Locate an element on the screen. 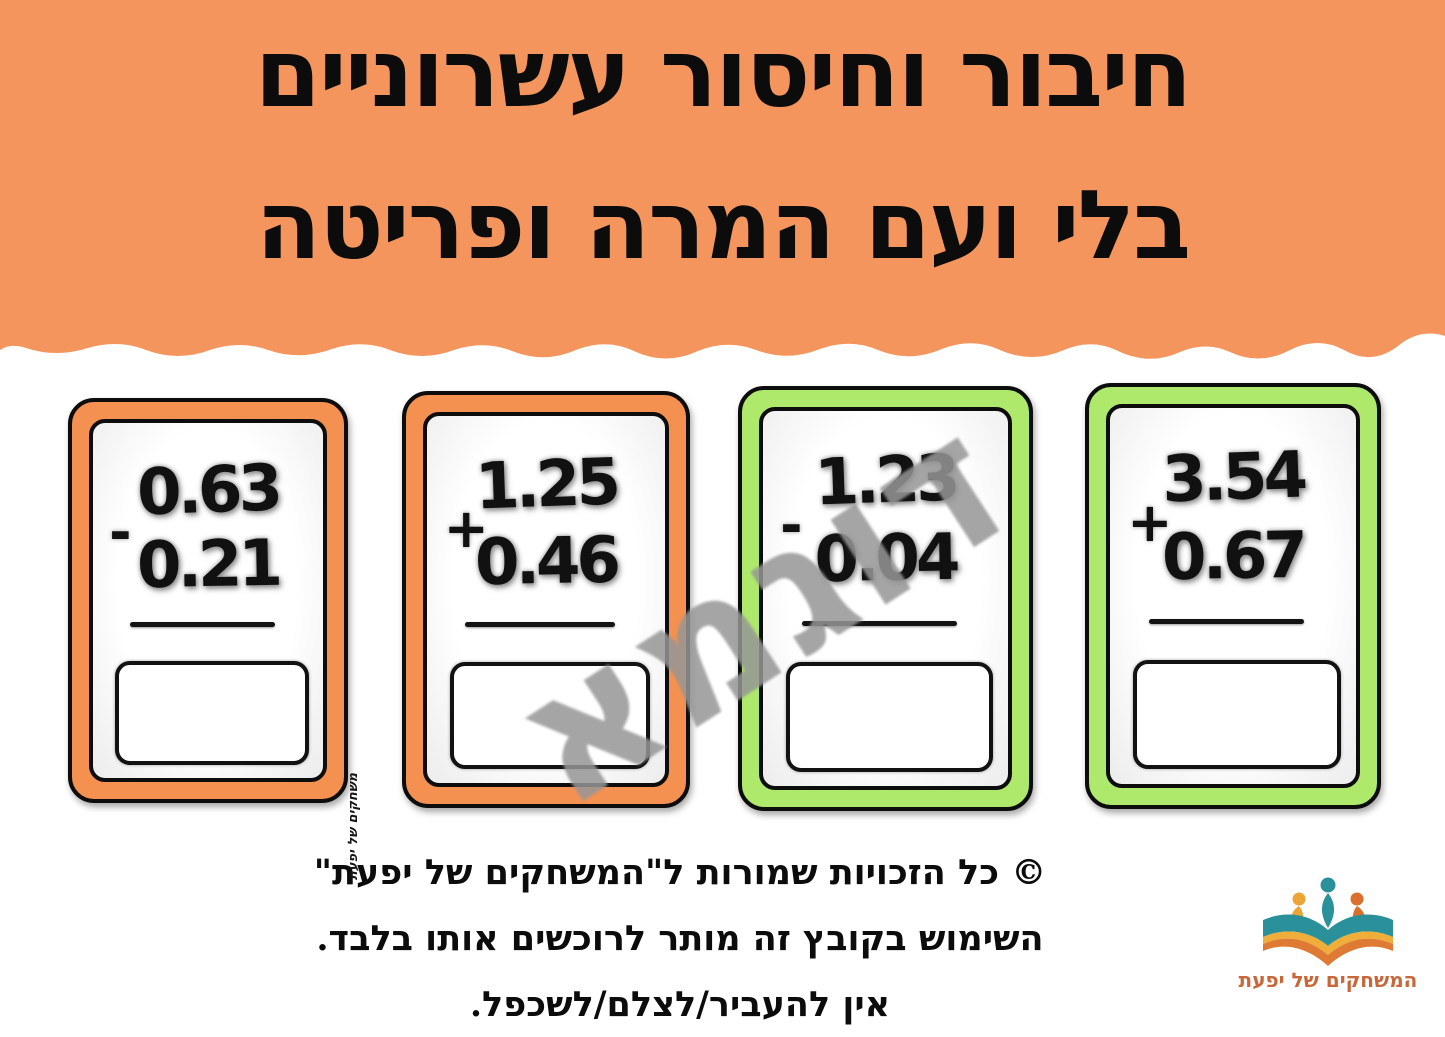 The image size is (1445, 1037). copyright-line-1: © כל הזכויות שמורות ל"המשחקים של יפעת" is located at coordinates (680, 872).